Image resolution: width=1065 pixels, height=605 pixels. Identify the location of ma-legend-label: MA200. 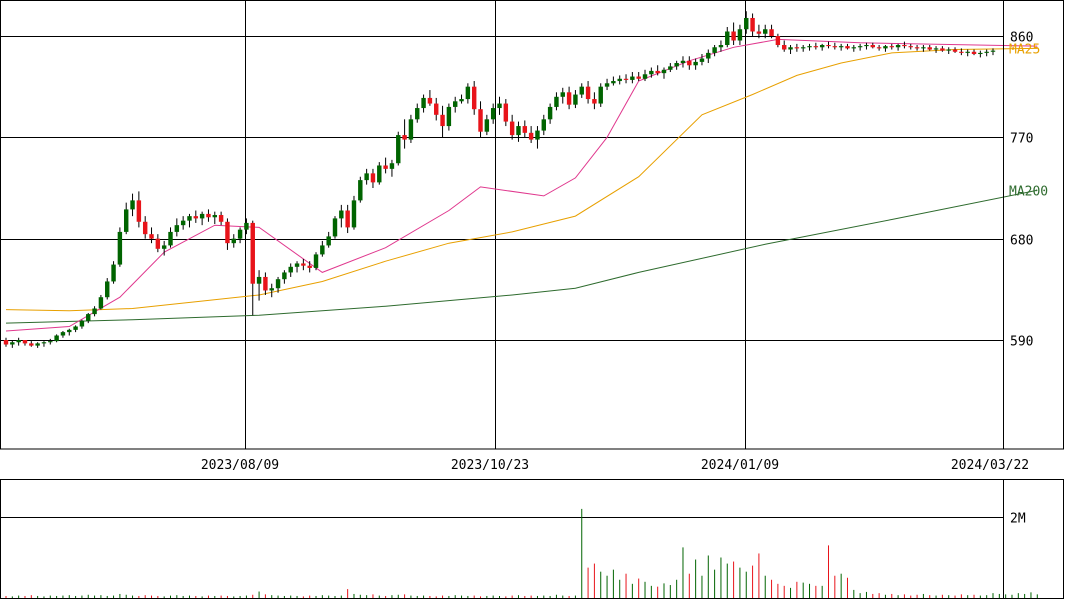
(1028, 191).